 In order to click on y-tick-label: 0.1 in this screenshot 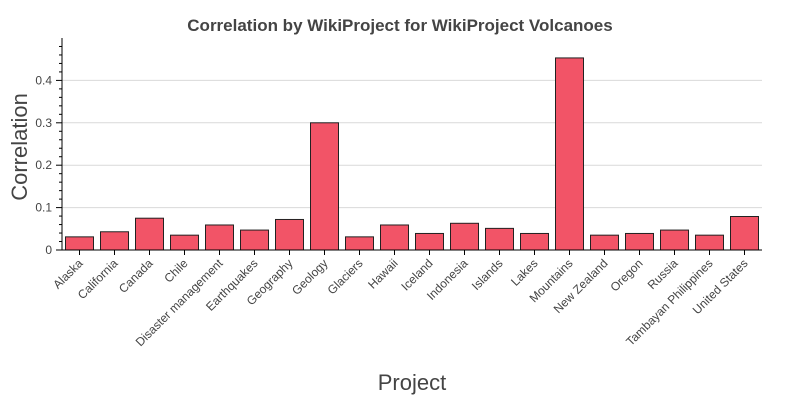, I will do `click(43, 208)`.